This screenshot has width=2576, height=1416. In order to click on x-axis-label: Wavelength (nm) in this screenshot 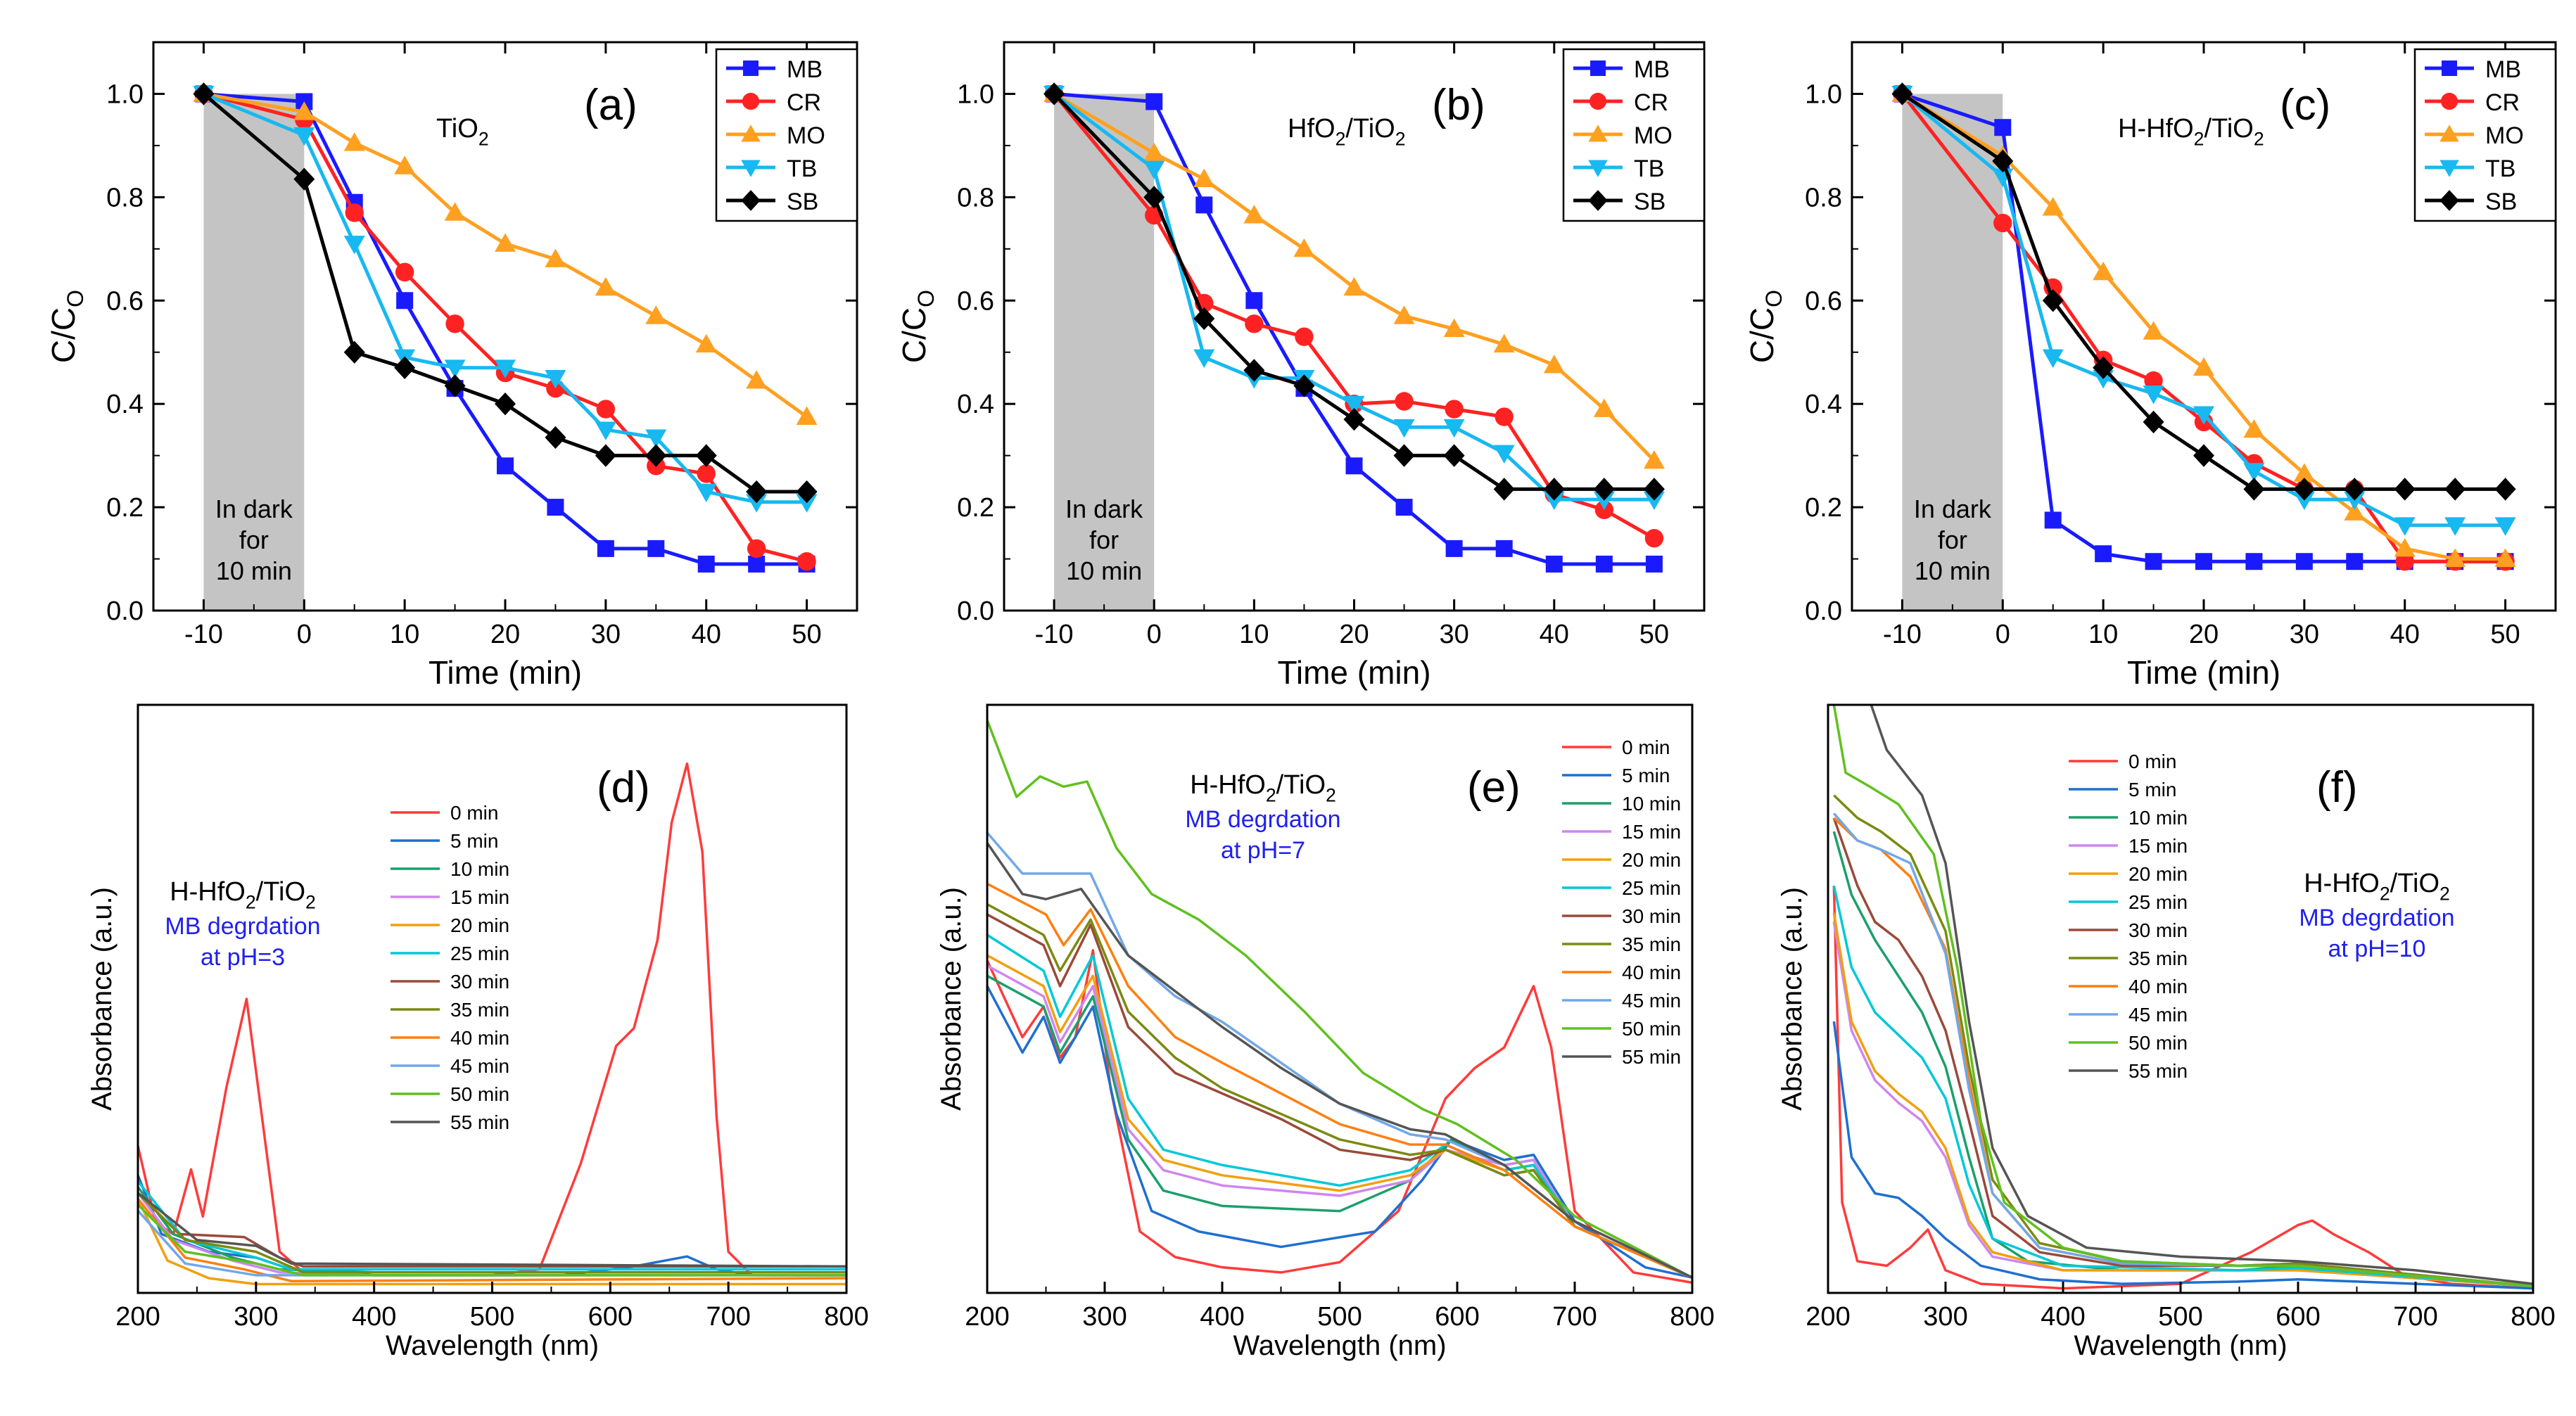, I will do `click(492, 1346)`.